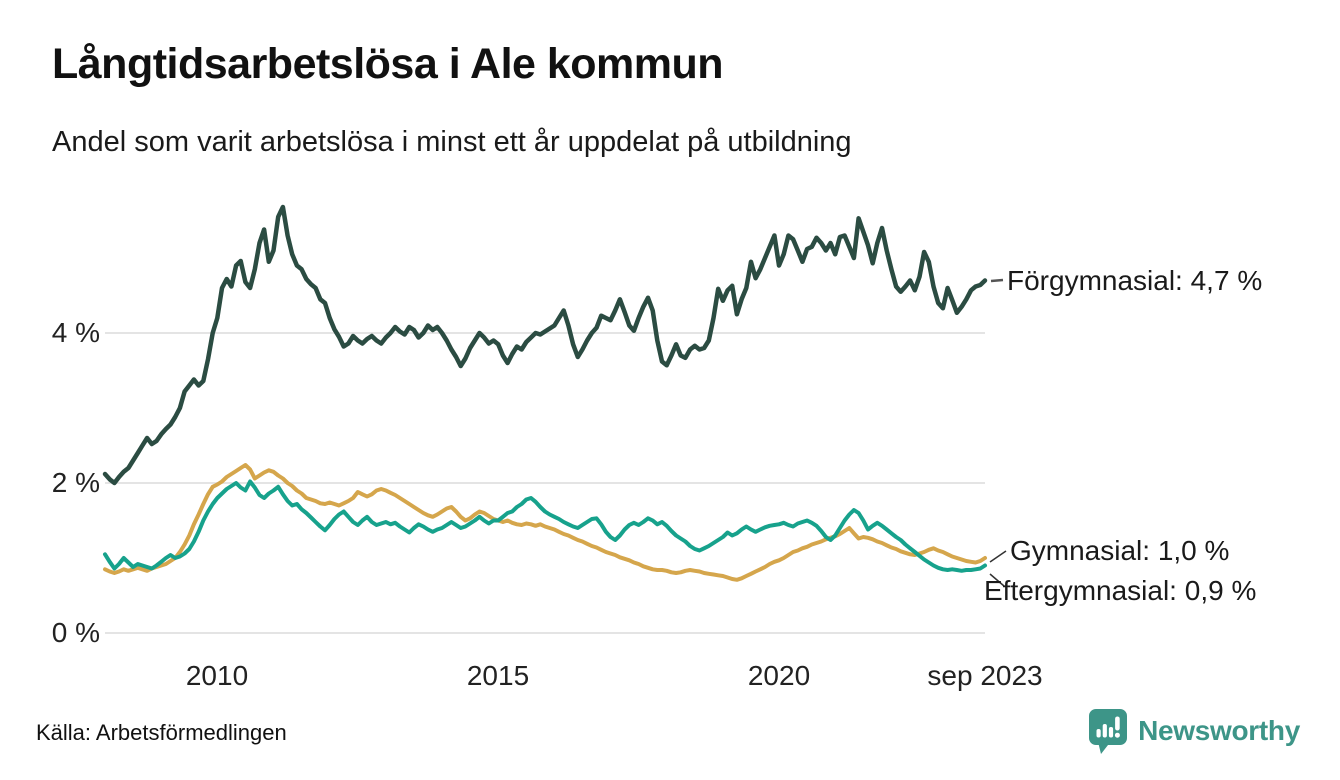 Image resolution: width=1340 pixels, height=780 pixels. Describe the element at coordinates (161, 732) in the screenshot. I see `source-note: Källa: Arbetsförmedlingen` at that location.